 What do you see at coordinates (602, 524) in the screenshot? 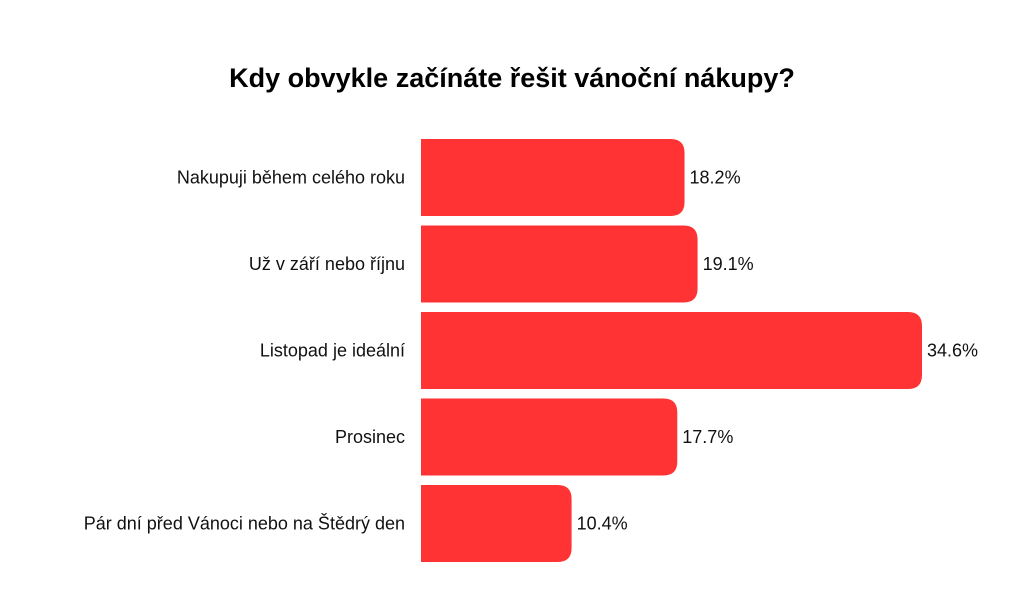
I see `value-label-par-dni-pred-vanoci-nebo-na-stedry-den: 10.4%` at bounding box center [602, 524].